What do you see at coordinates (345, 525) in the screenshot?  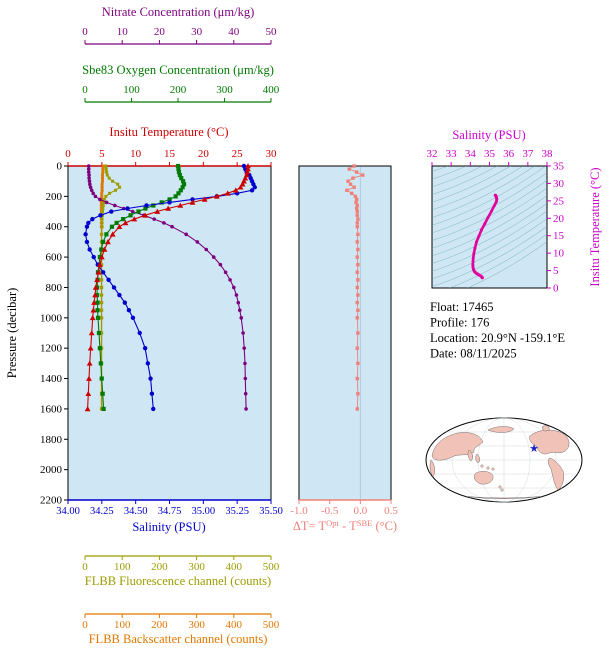 I see `delta-axis-title: ΔT= TOpt - TSBE (°C)` at bounding box center [345, 525].